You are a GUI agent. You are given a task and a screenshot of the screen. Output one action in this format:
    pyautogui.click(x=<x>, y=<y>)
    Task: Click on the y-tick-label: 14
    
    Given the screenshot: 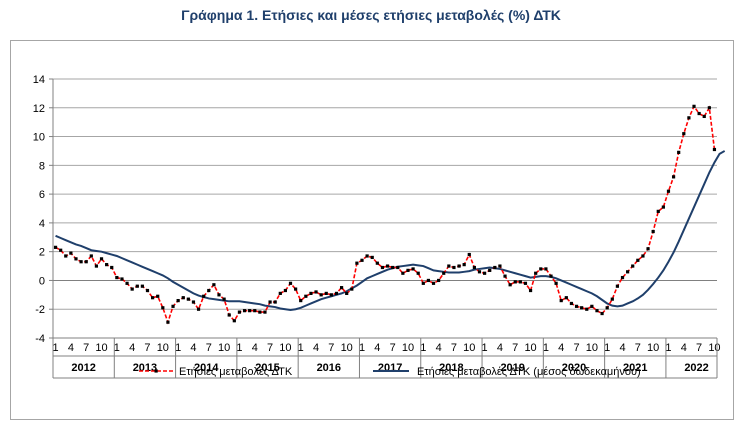 What is the action you would take?
    pyautogui.click(x=39, y=80)
    